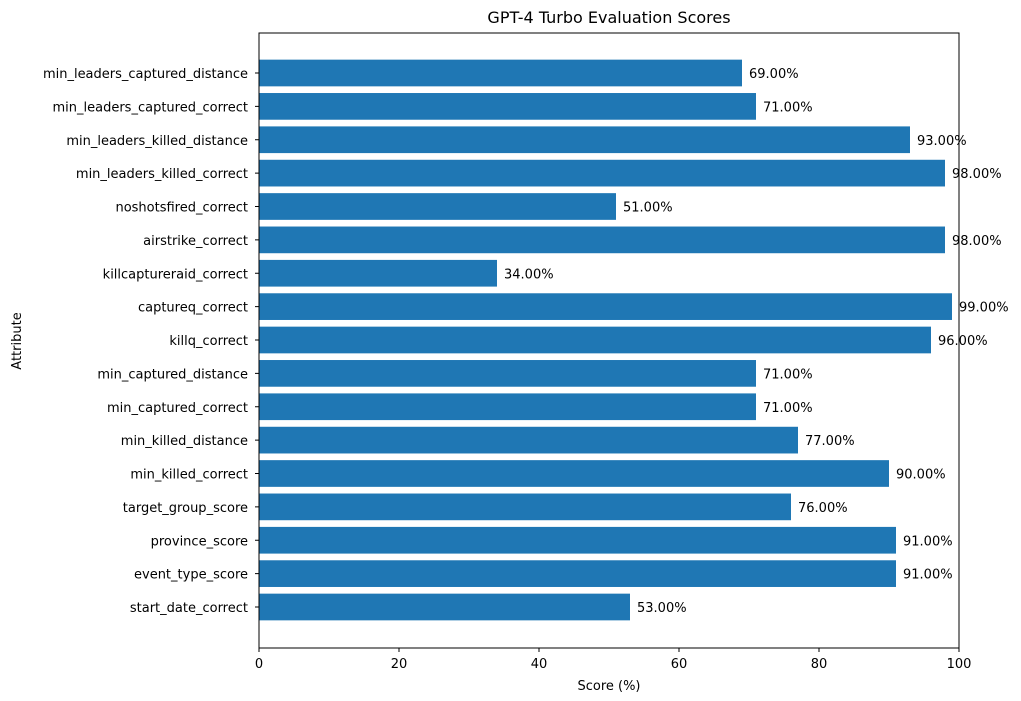  What do you see at coordinates (528, 440) in the screenshot?
I see `bar-min_killed_distance` at bounding box center [528, 440].